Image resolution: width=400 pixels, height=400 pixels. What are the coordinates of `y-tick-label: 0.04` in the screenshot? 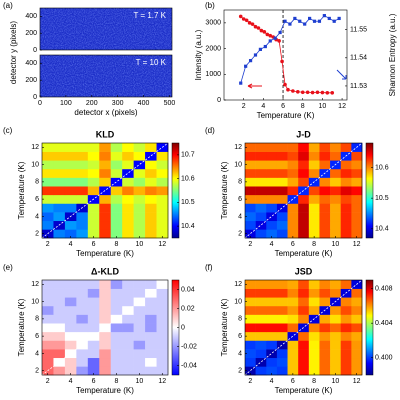 It's located at (188, 289).